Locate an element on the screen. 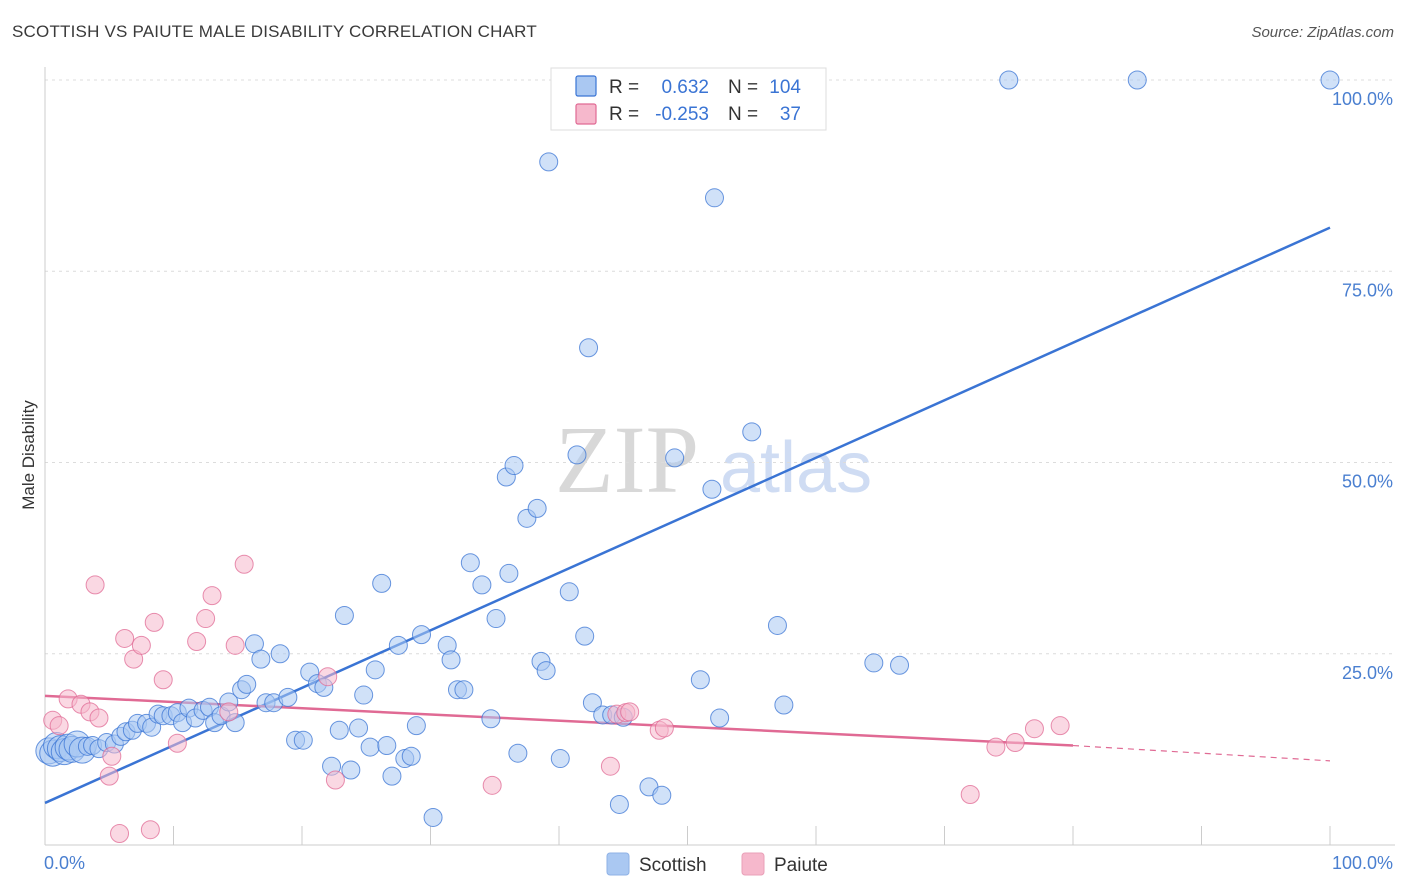 This screenshot has height=892, width=1406. legend-n-value-paiute: 37 is located at coordinates (790, 114).